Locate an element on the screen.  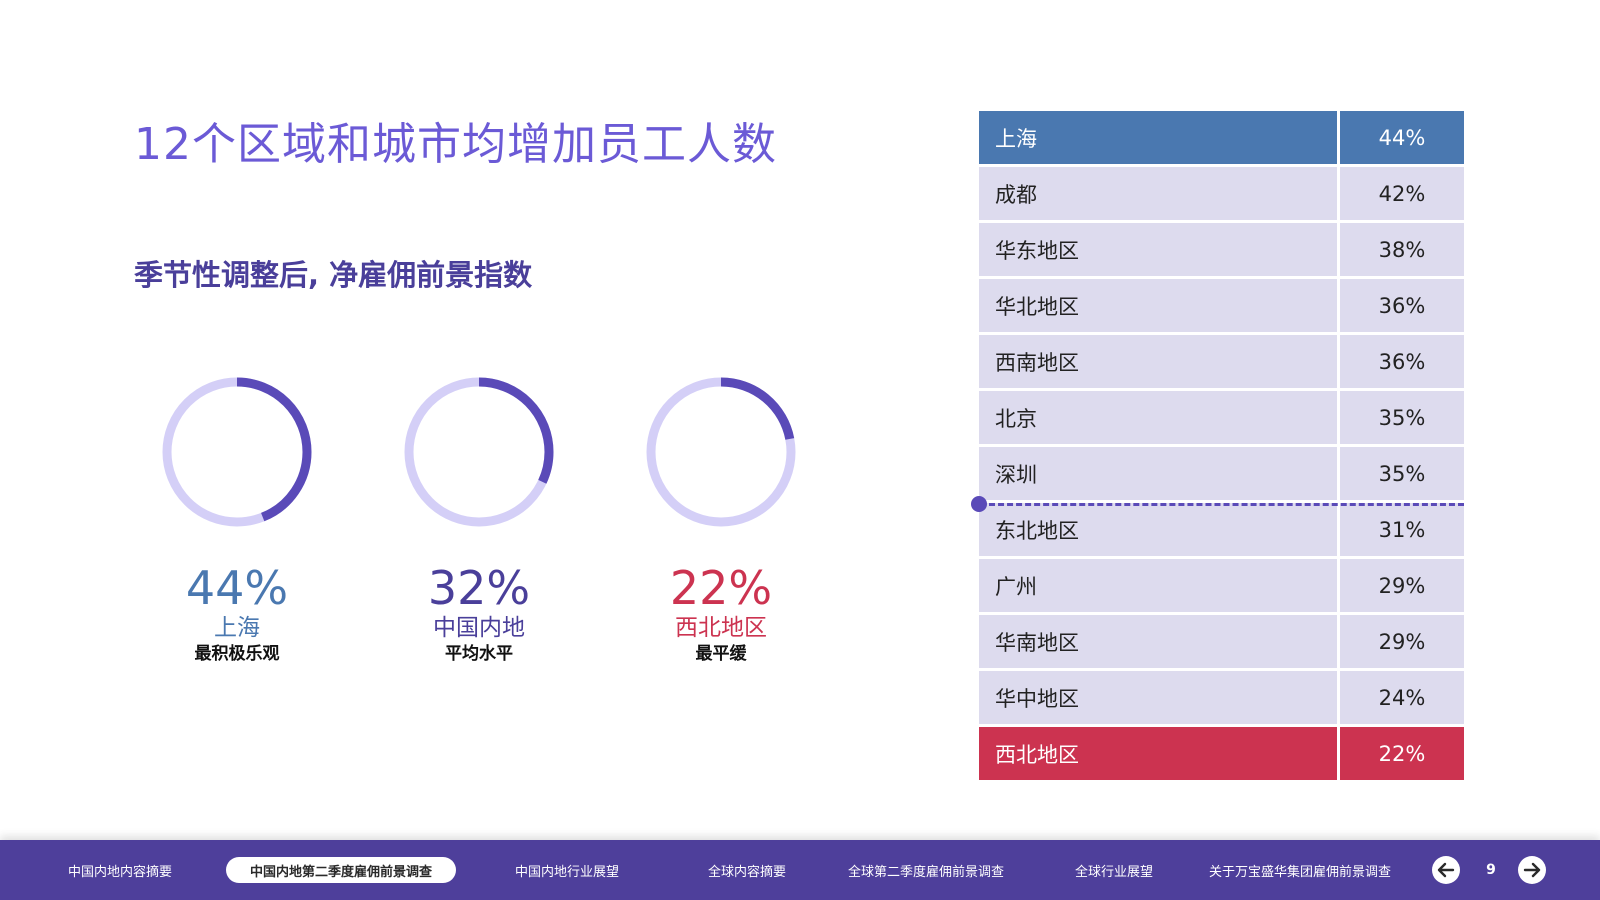
stat-northwest: 22% 西北地区 最平缓 is located at coordinates (721, 614).